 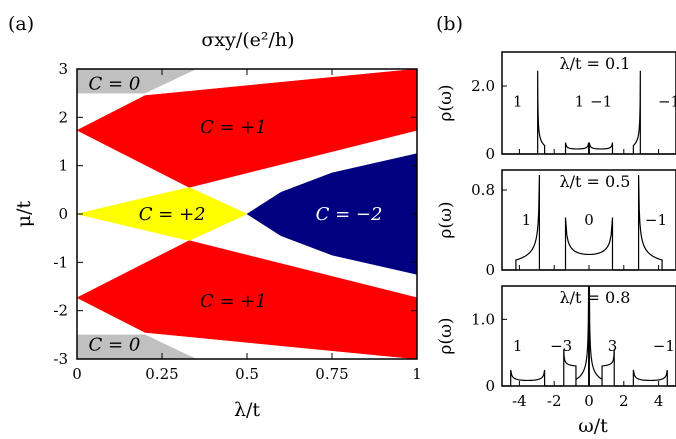 I want to click on region-label-0: C = 0, so click(x=115, y=84).